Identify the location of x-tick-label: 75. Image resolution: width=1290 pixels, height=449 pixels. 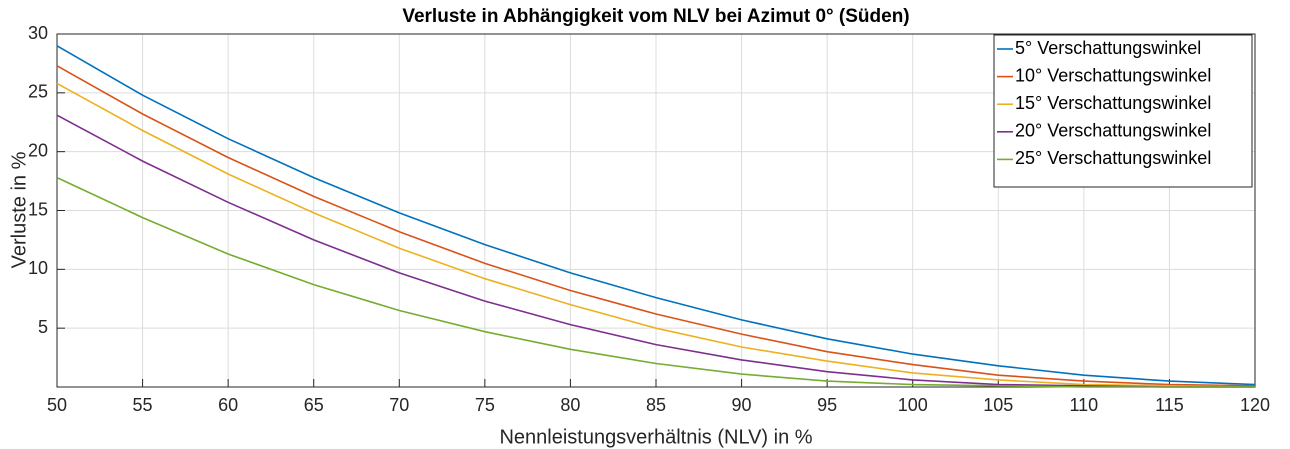
(485, 405).